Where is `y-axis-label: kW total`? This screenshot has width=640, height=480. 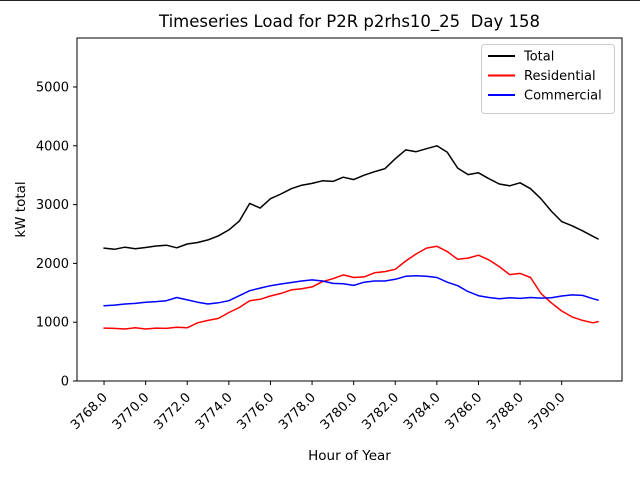 y-axis-label: kW total is located at coordinates (21, 209).